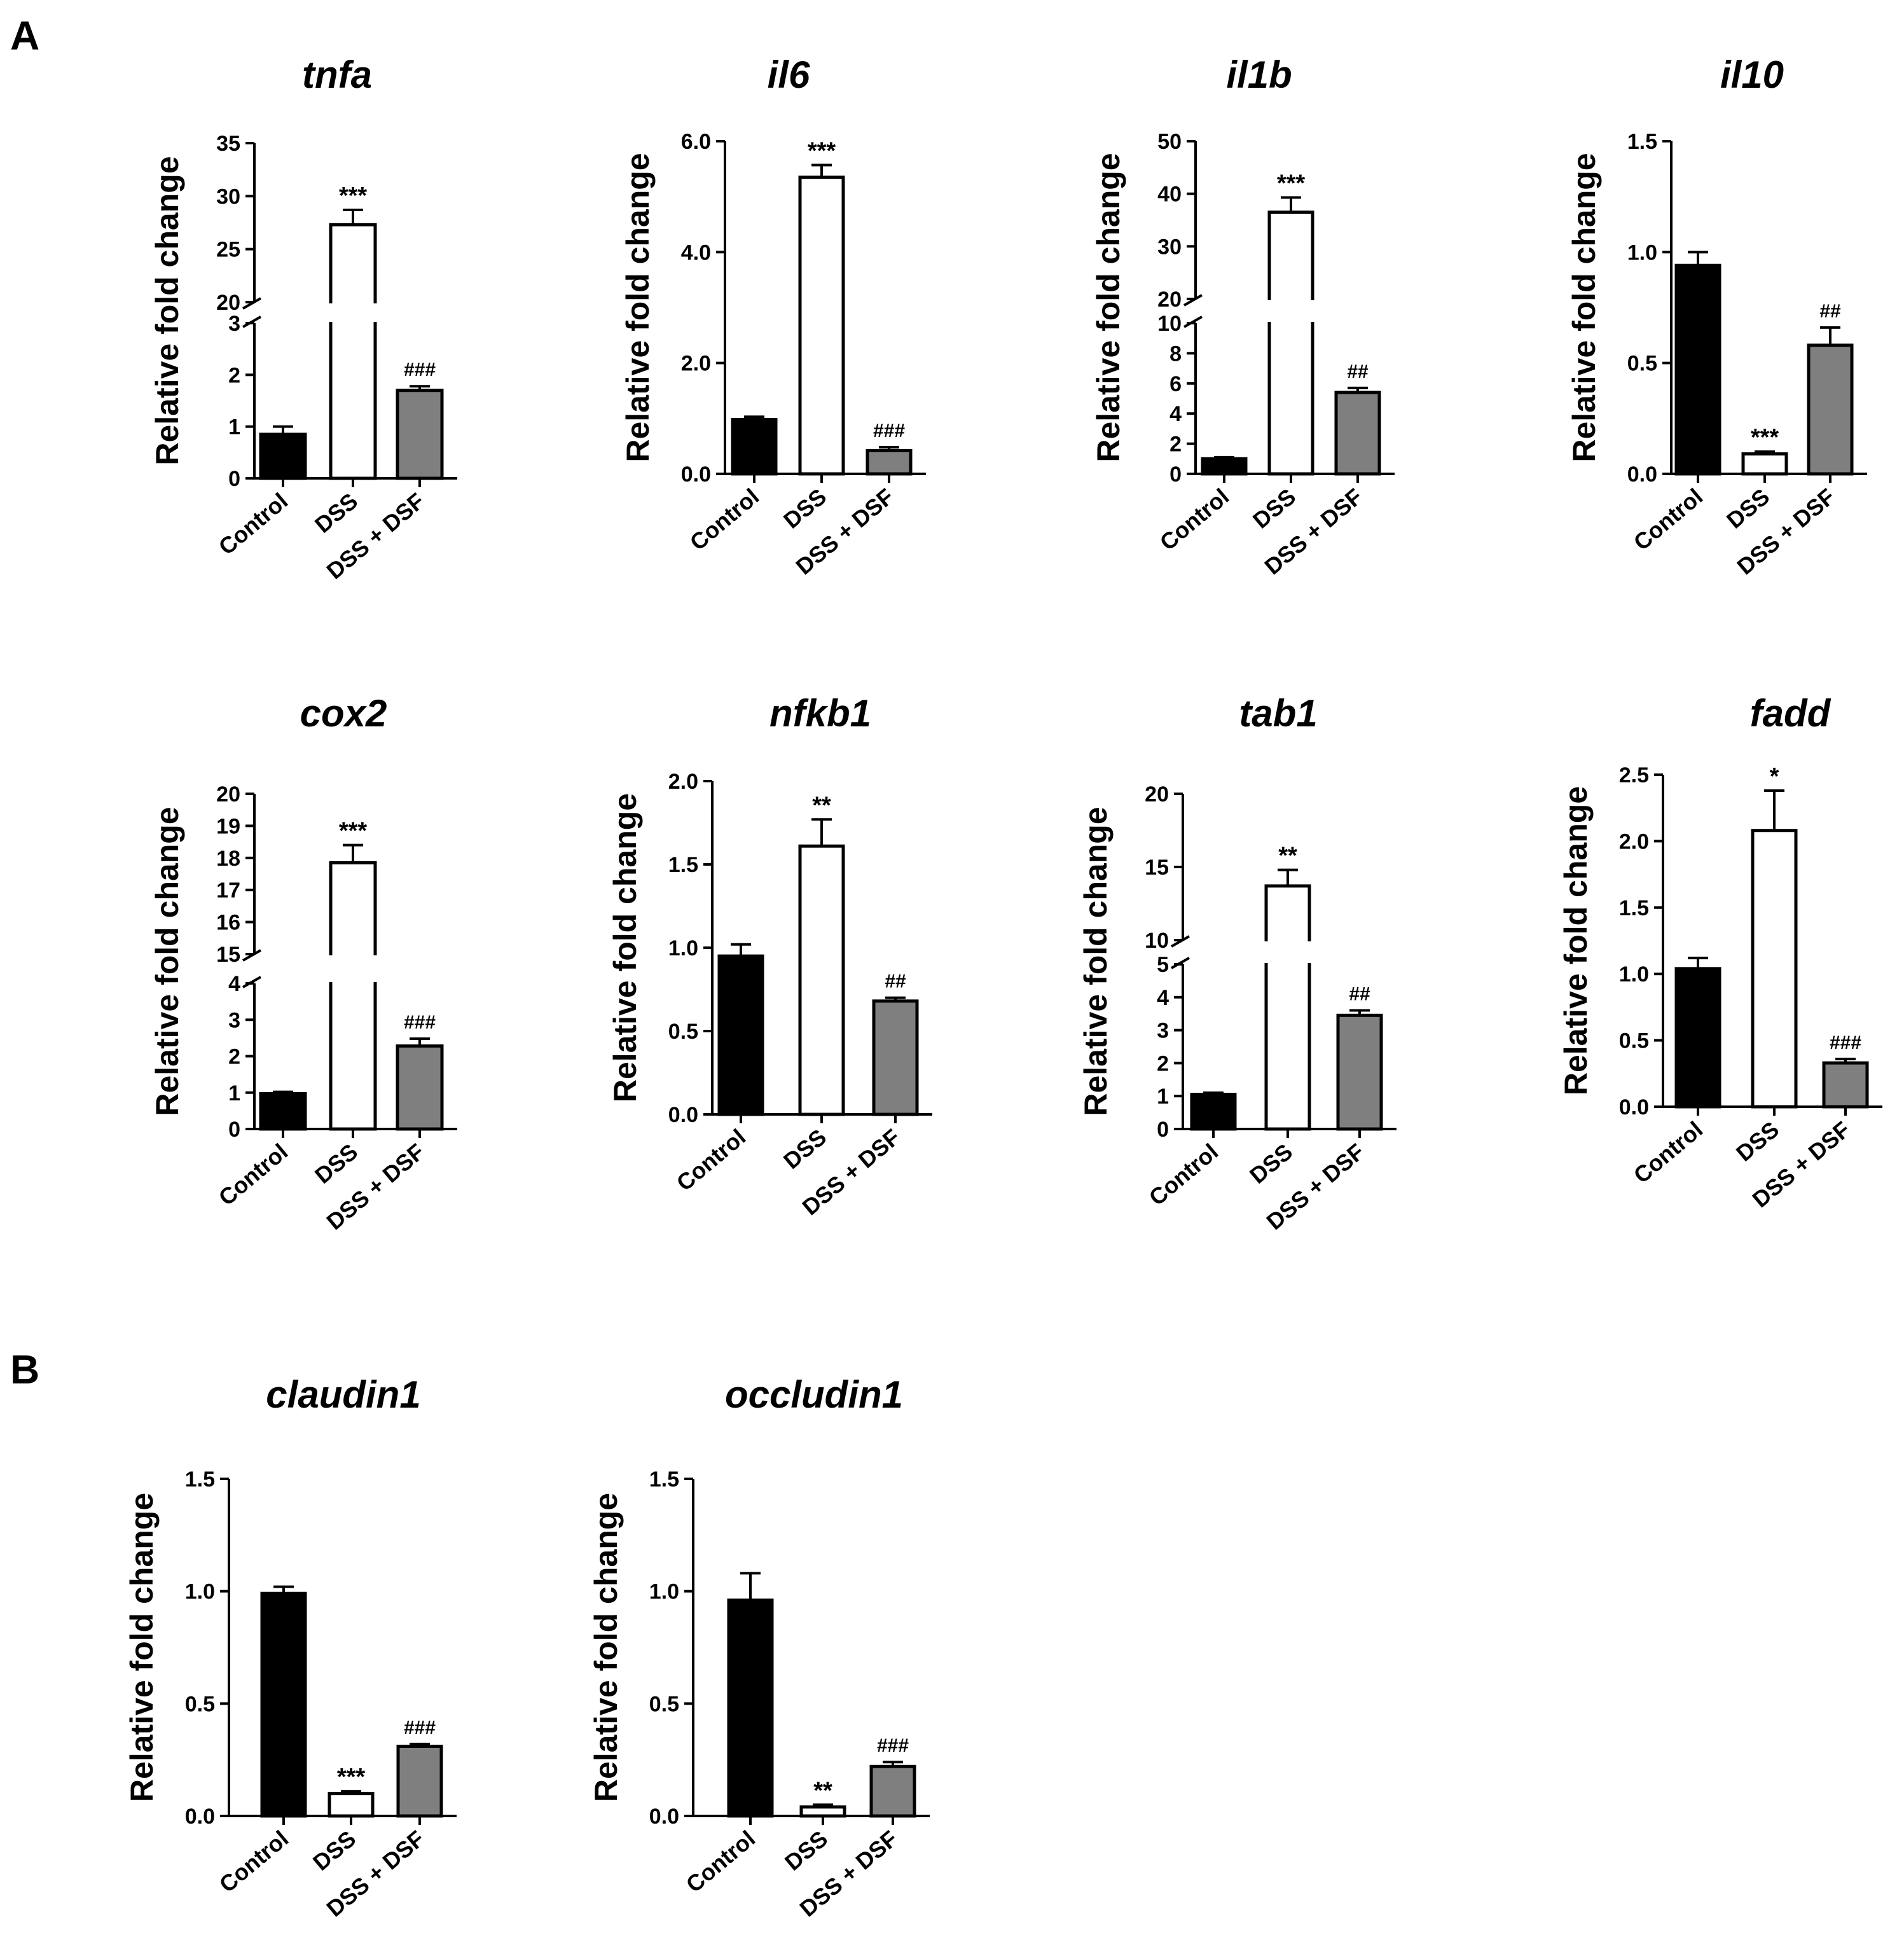 The height and width of the screenshot is (1940, 1904). What do you see at coordinates (1791, 713) in the screenshot?
I see `chart-title: fadd` at bounding box center [1791, 713].